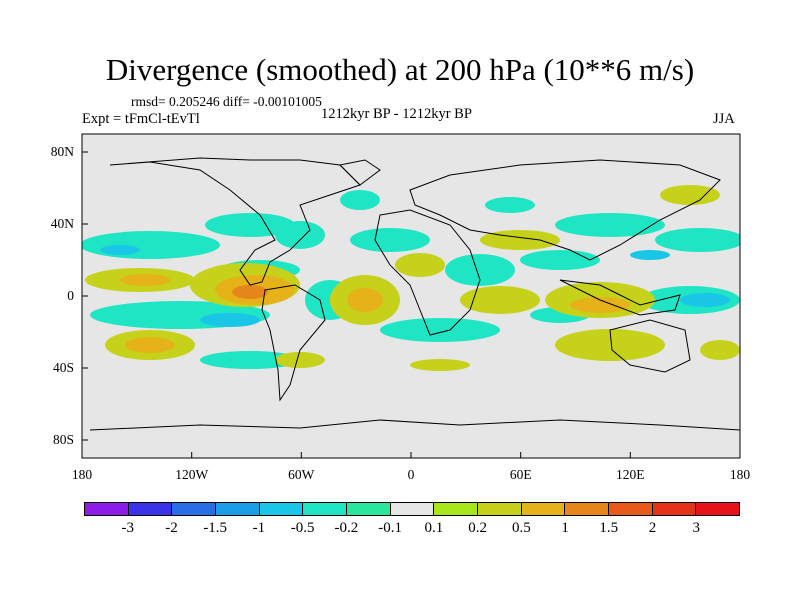 This screenshot has height=600, width=800. Describe the element at coordinates (62, 151) in the screenshot. I see `lat-label-80n: 80N` at that location.